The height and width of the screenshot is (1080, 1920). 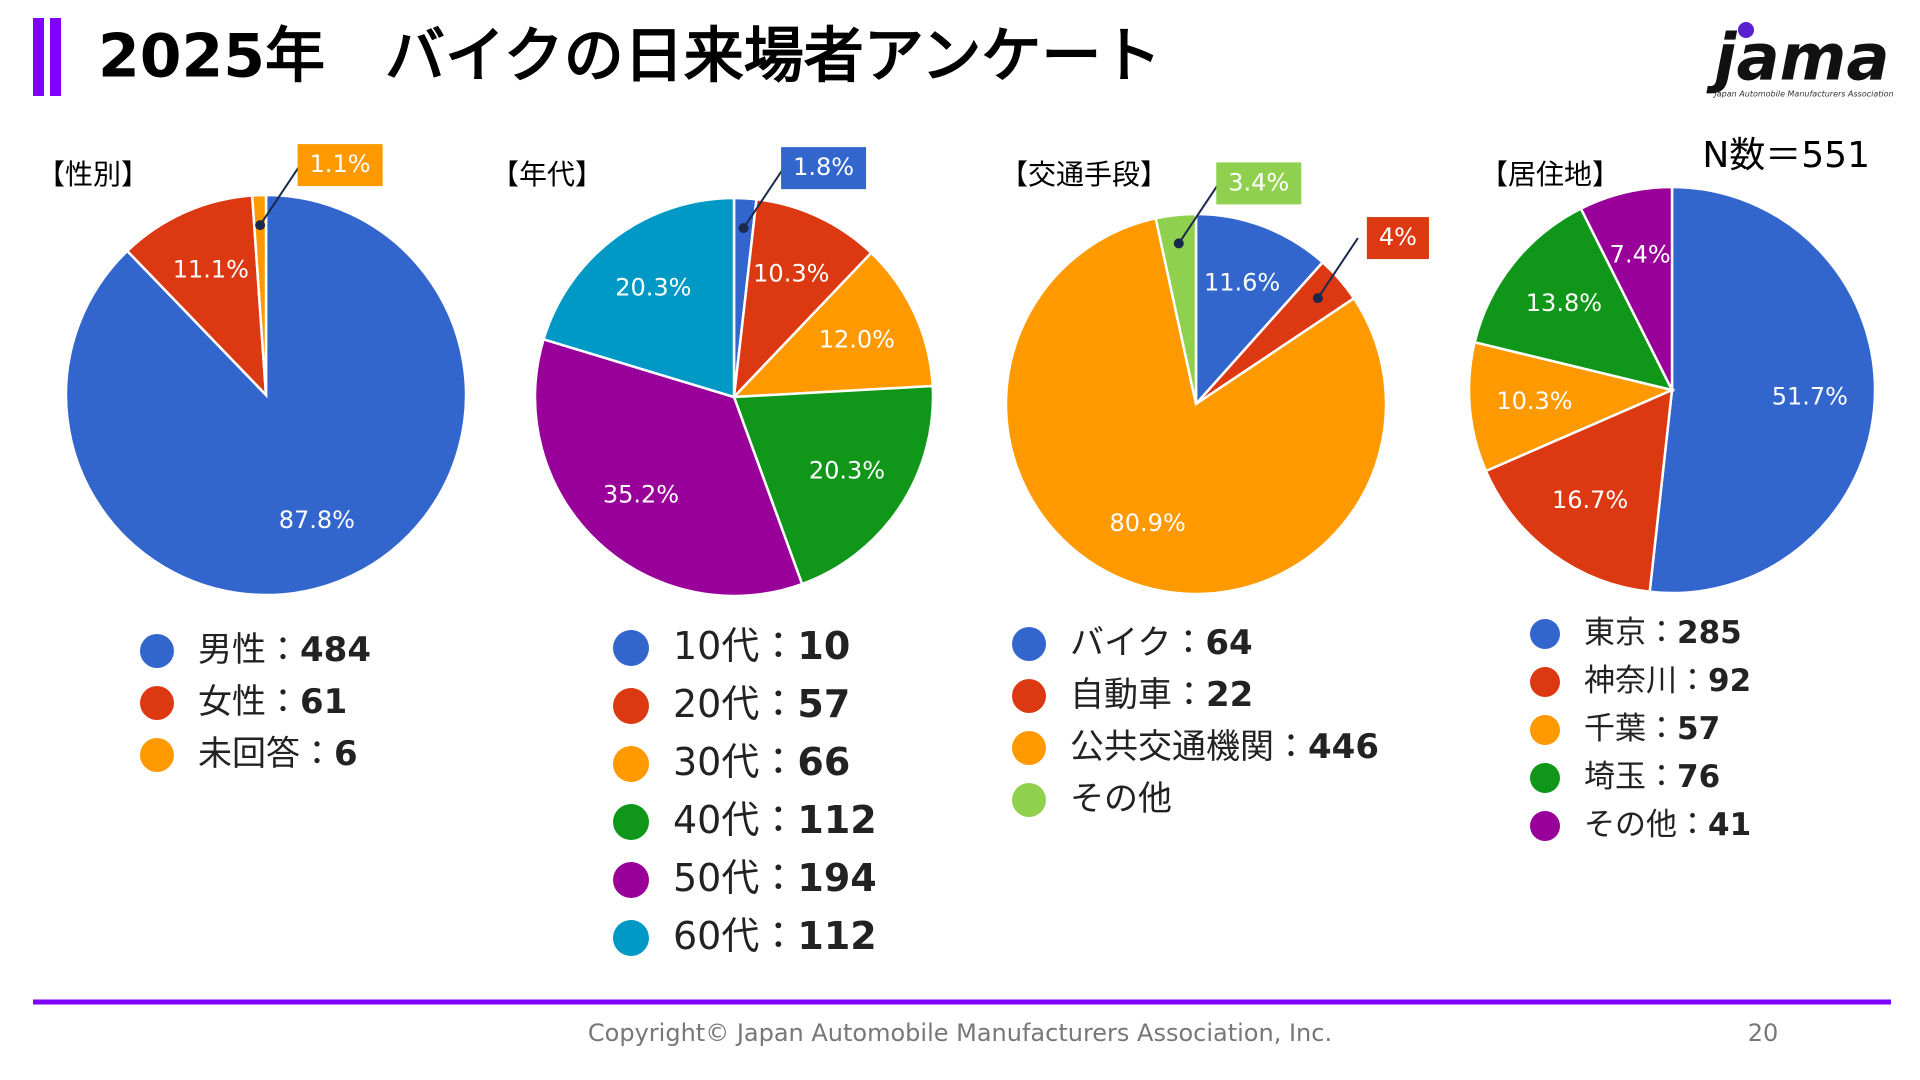 I want to click on slice-label: 20.3%, so click(x=653, y=287).